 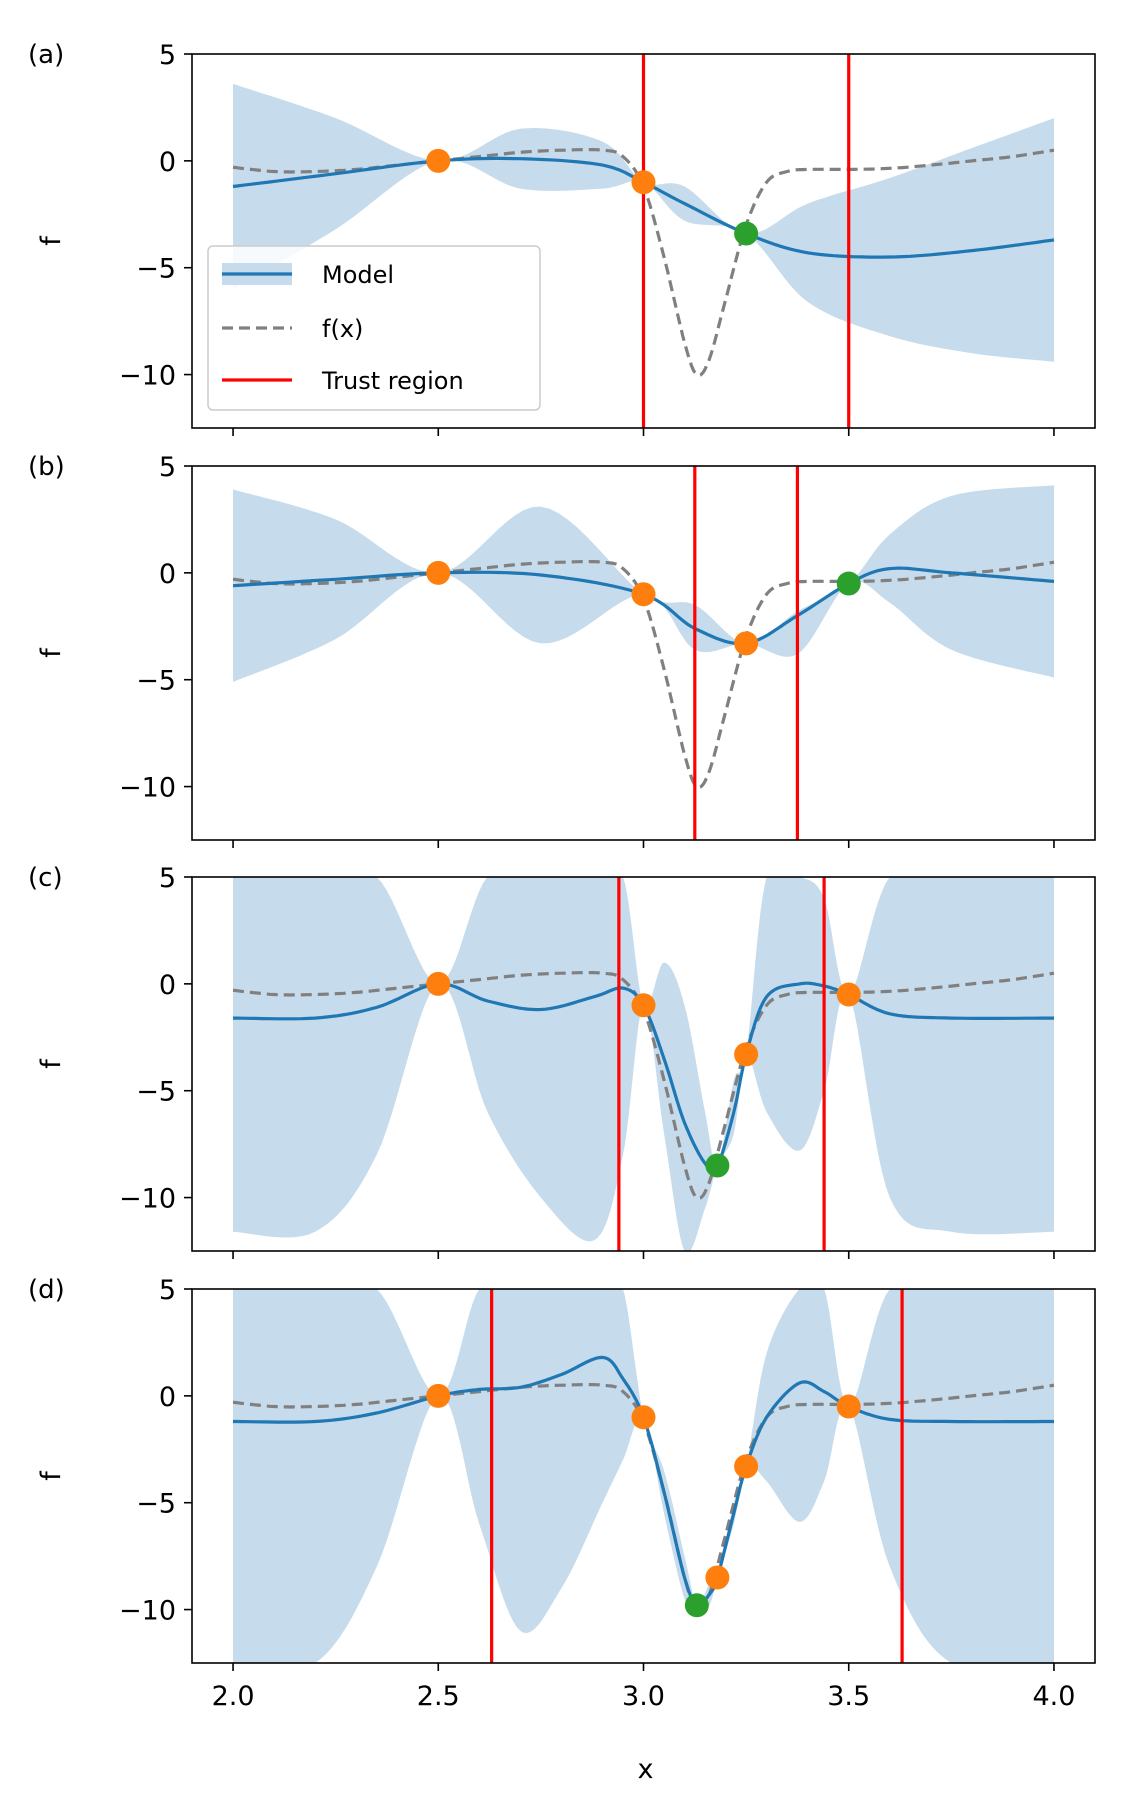 I want to click on panel-label: (c), so click(x=45, y=878).